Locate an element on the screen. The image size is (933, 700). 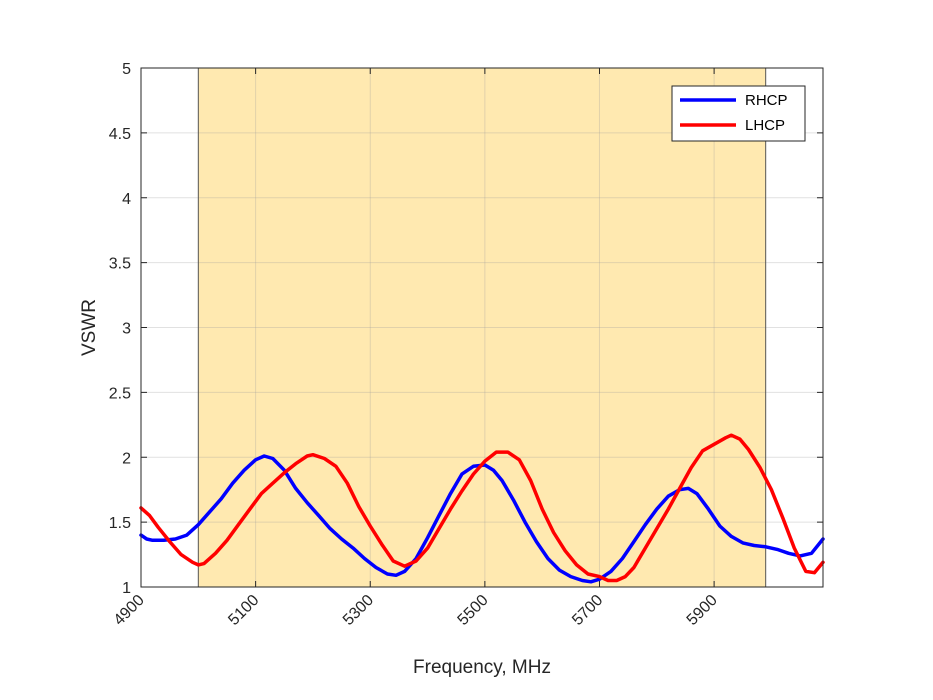
y-tick-label: 3.5 is located at coordinates (120, 264).